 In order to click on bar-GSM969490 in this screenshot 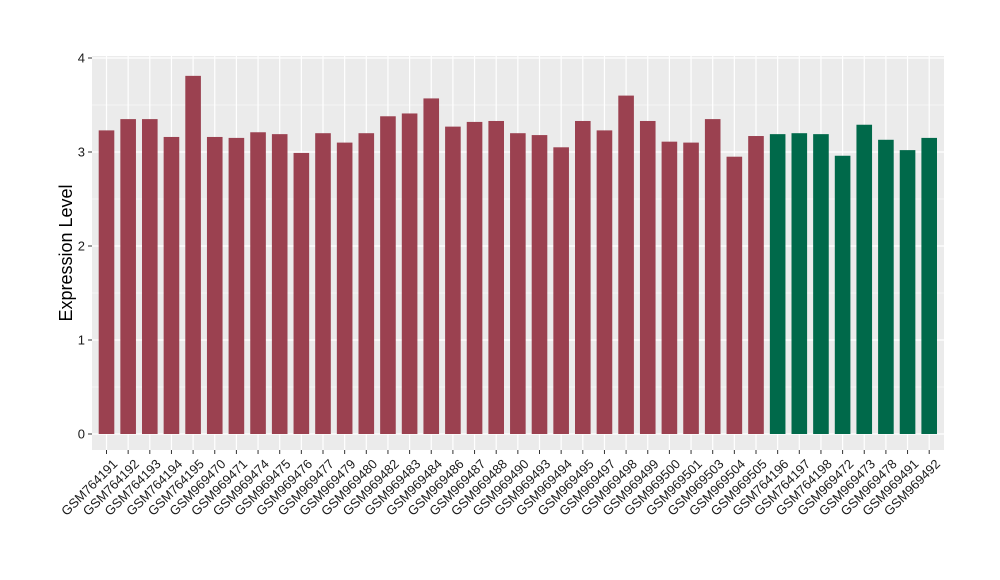, I will do `click(518, 283)`.